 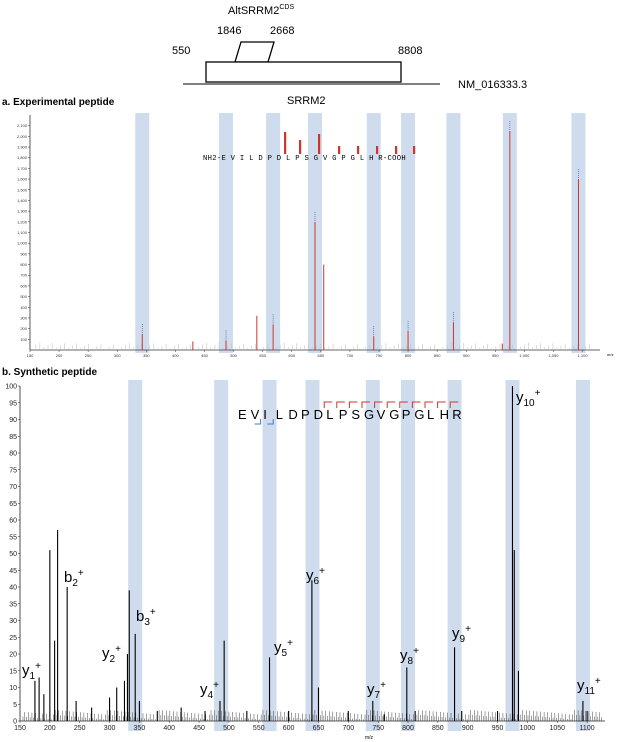 I want to click on panel-b-ytick-label: 85, so click(x=13, y=437).